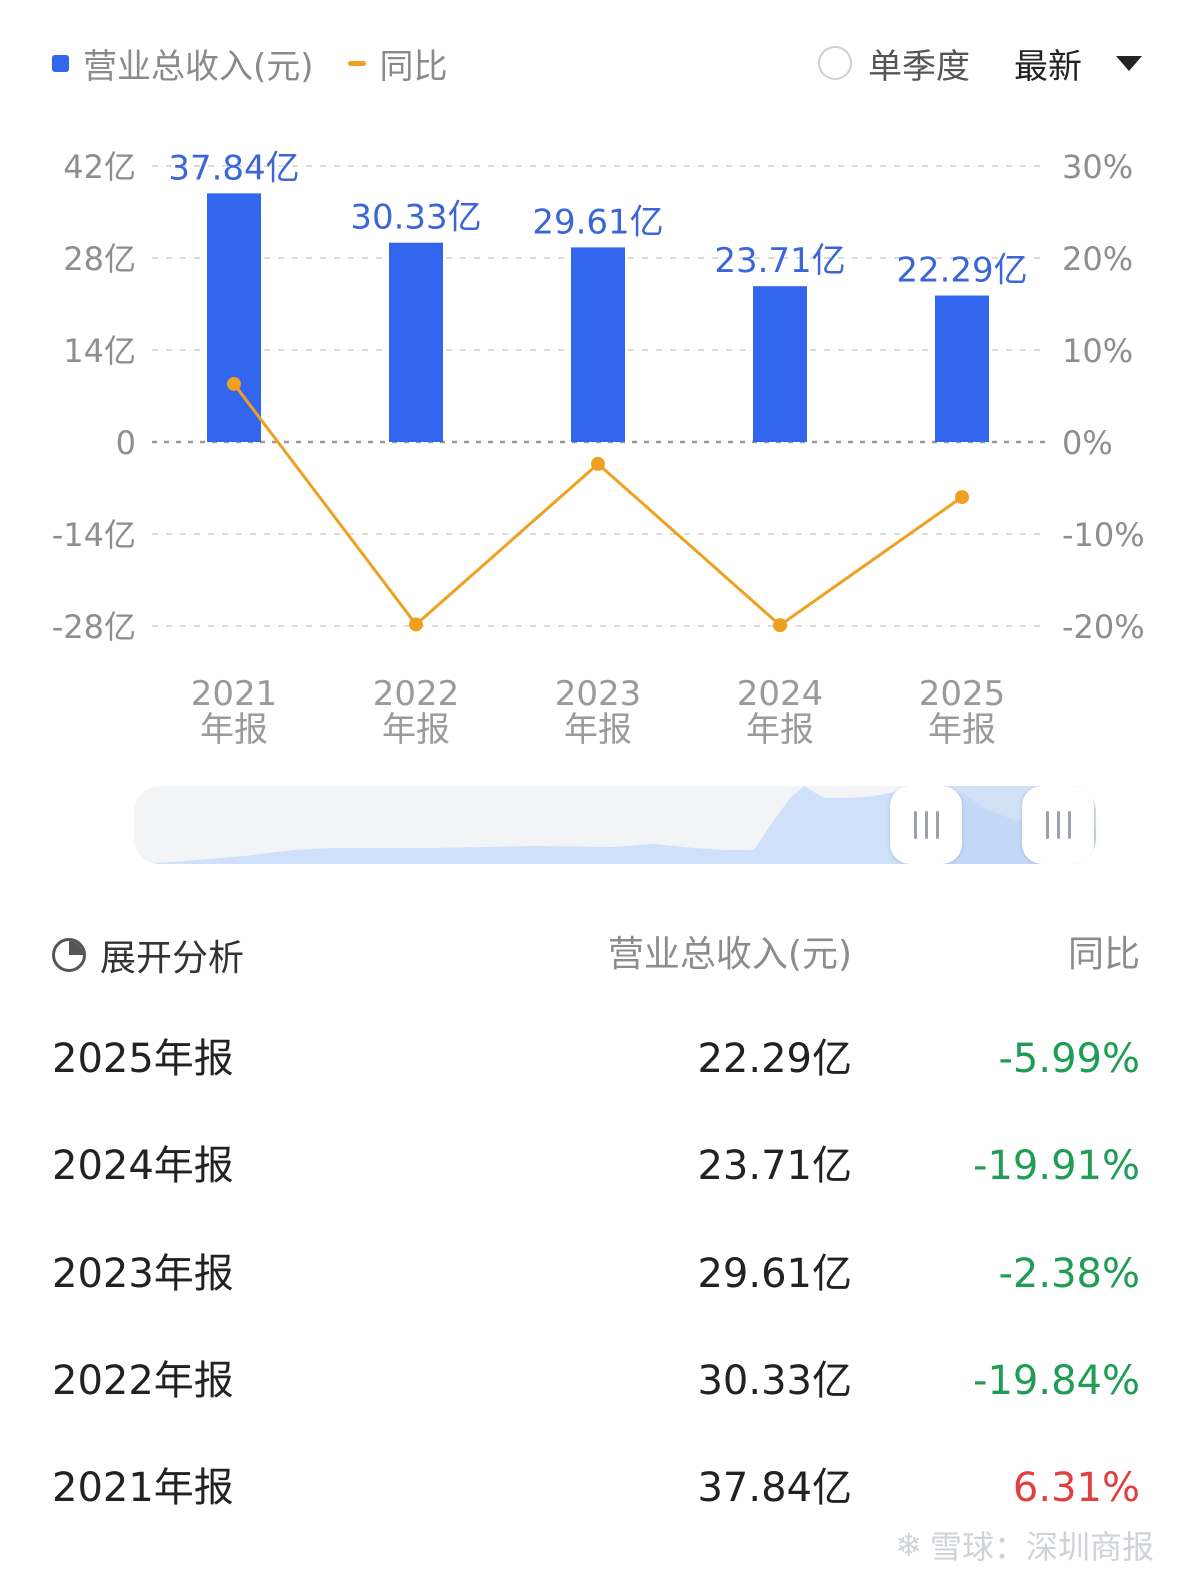  What do you see at coordinates (1069, 1059) in the screenshot?
I see `row-yoy: -5.99%` at bounding box center [1069, 1059].